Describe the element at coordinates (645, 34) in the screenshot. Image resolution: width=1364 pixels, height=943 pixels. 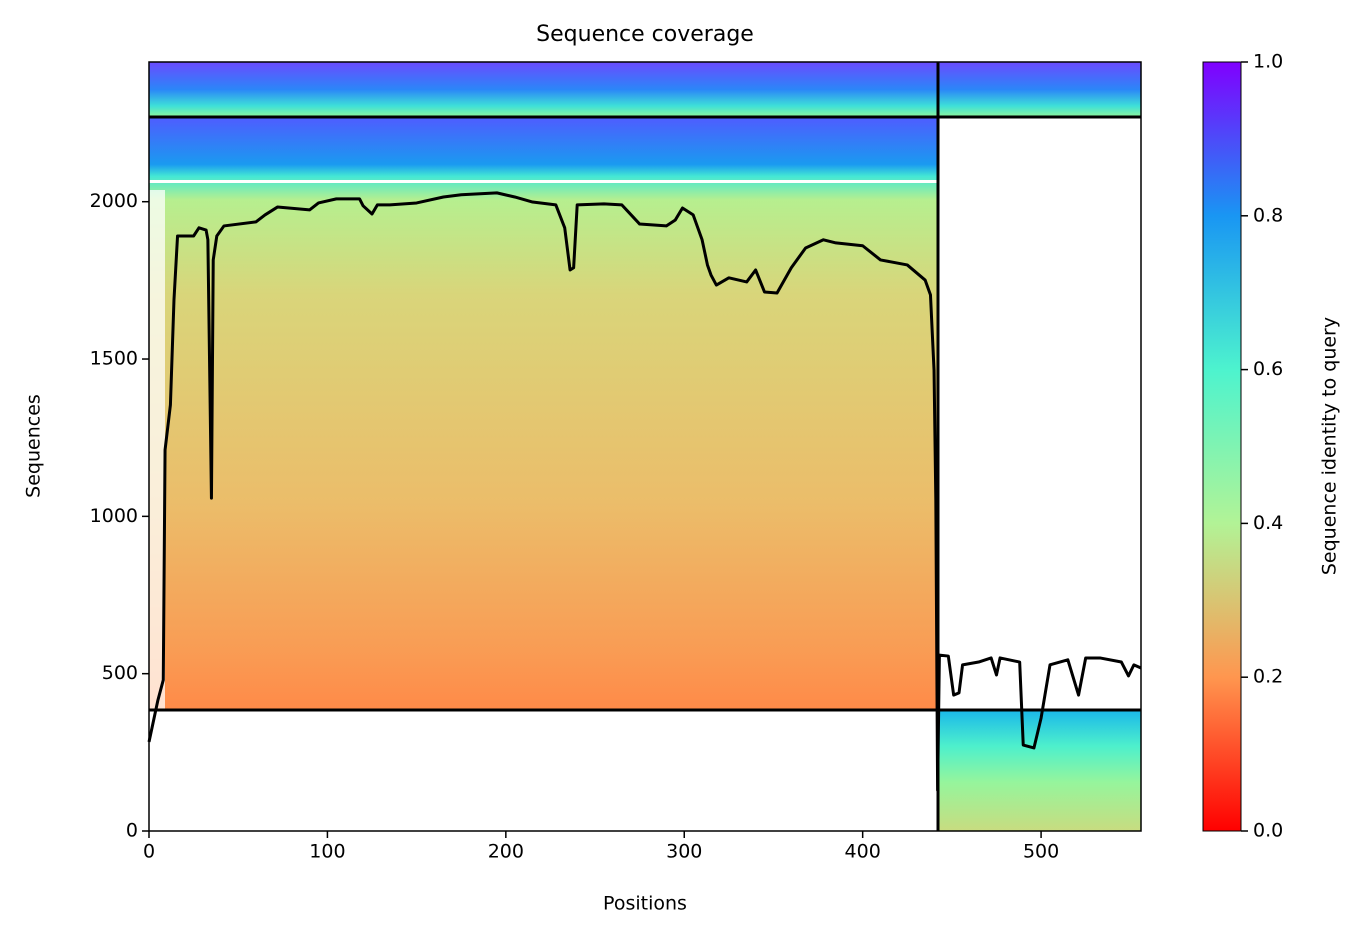
I see `chart-title: Sequence coverage` at that location.